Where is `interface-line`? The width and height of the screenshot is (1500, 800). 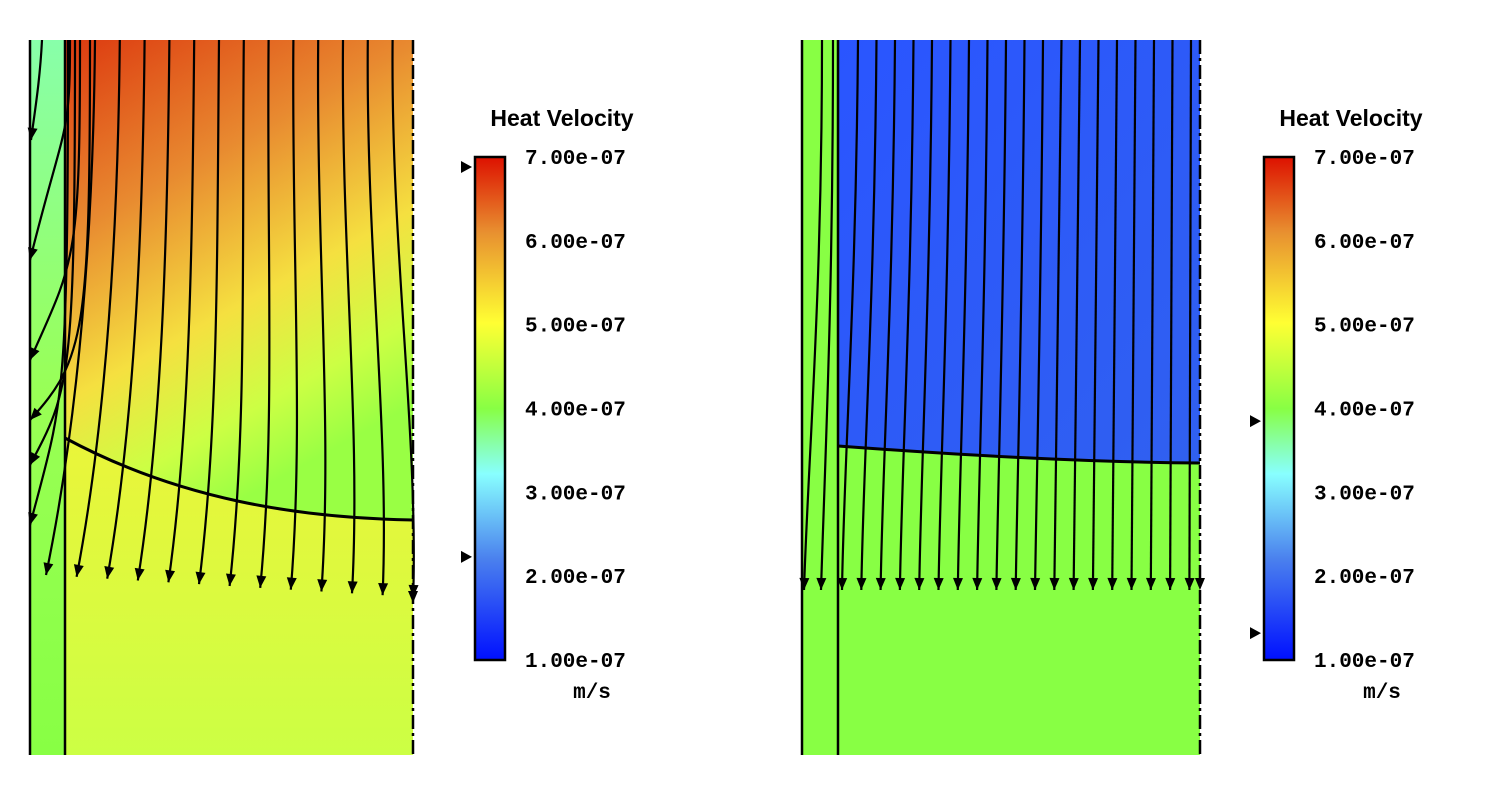 interface-line is located at coordinates (239, 479).